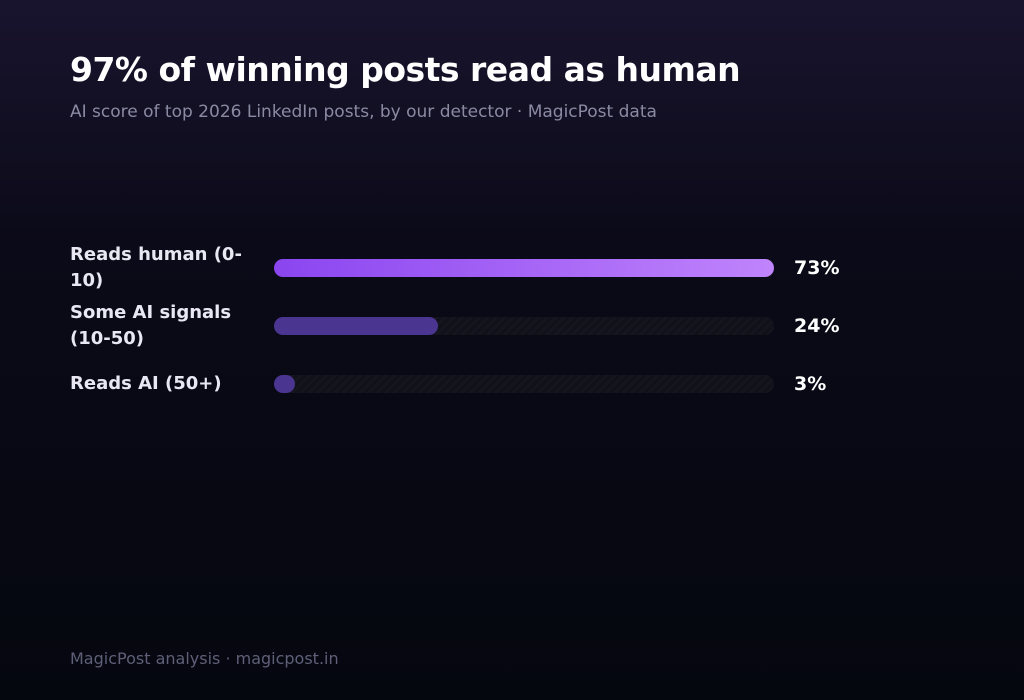 The height and width of the screenshot is (700, 1024). What do you see at coordinates (810, 384) in the screenshot?
I see `value-label: 3%` at bounding box center [810, 384].